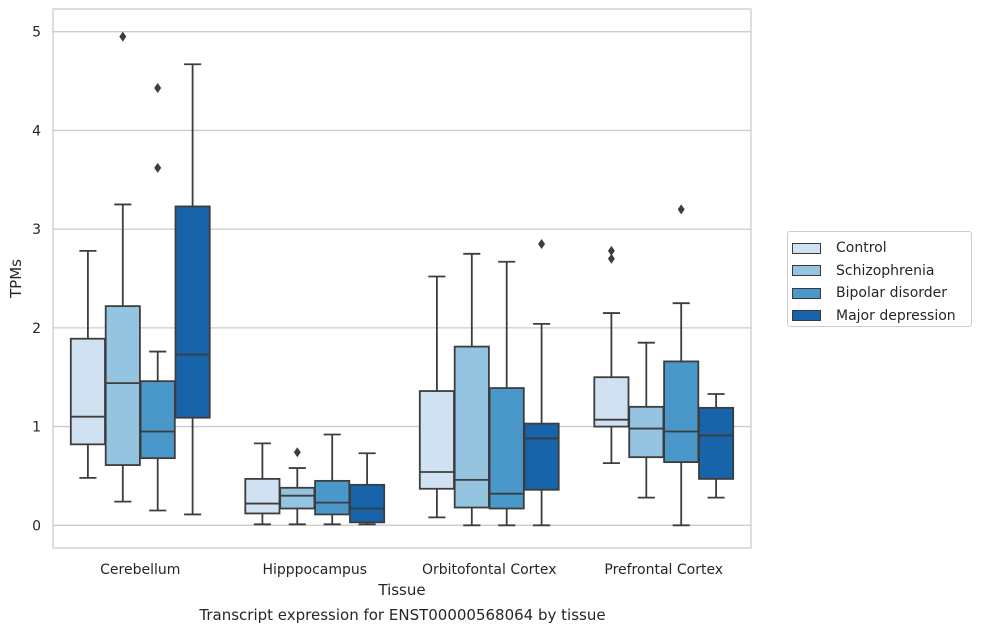 This screenshot has height=634, width=983. Describe the element at coordinates (36, 230) in the screenshot. I see `y-tick-label: 3` at that location.